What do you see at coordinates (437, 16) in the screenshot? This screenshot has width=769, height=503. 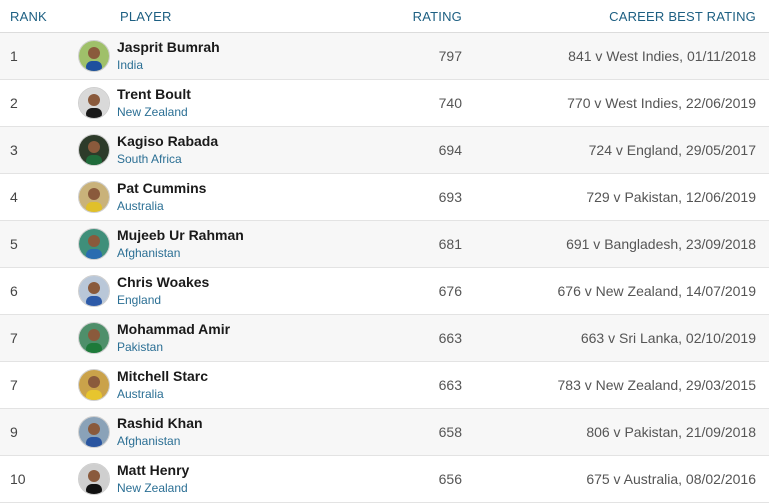 I see `rating-column-header: RATING` at bounding box center [437, 16].